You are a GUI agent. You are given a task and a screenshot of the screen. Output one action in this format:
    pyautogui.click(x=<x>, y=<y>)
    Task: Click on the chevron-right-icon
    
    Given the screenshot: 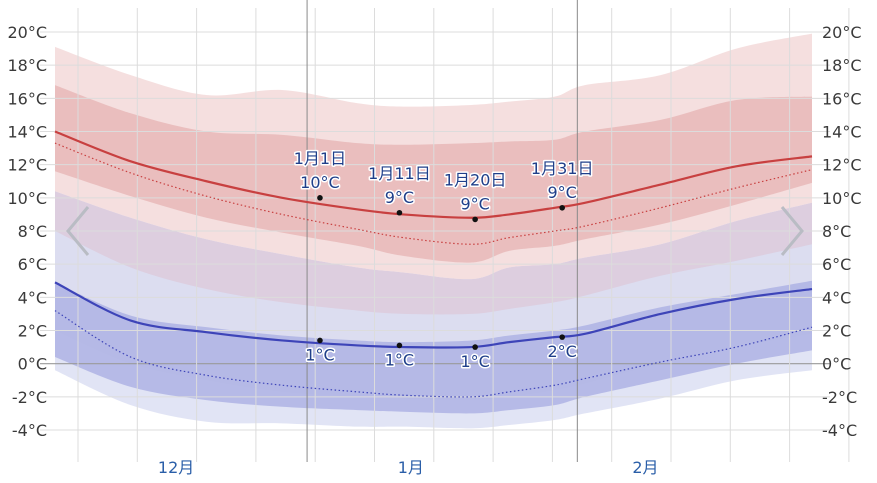 What is the action you would take?
    pyautogui.click(x=792, y=231)
    